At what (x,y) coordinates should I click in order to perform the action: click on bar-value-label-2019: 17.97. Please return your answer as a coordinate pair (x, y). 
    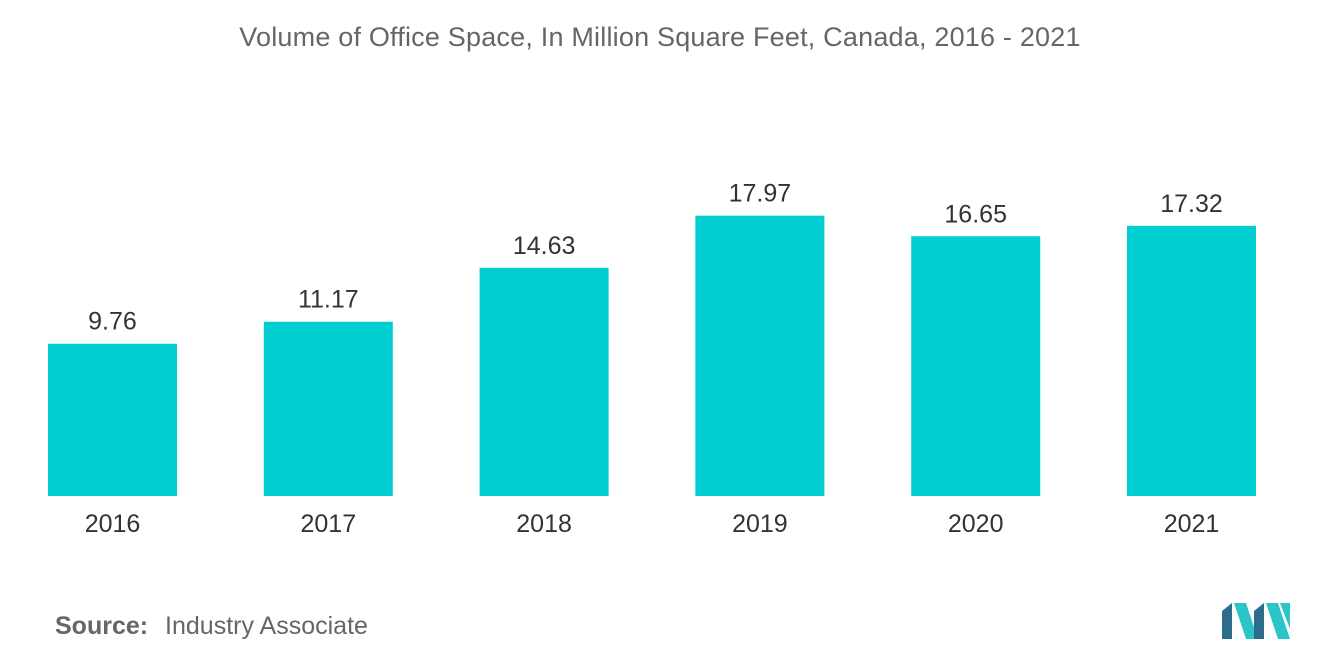
    Looking at the image, I should click on (760, 194).